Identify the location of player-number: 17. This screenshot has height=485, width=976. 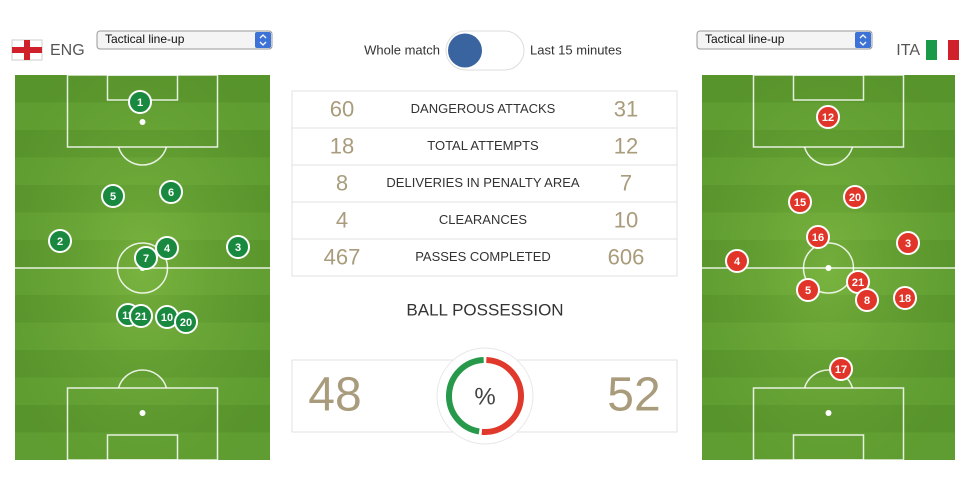
(841, 370).